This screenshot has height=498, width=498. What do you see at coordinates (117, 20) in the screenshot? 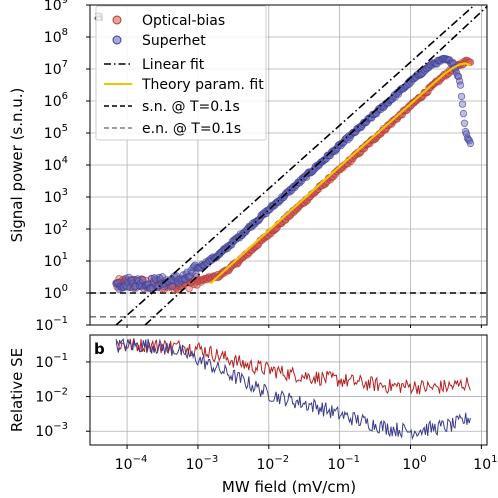
I see `legend-marker-optical-bias` at bounding box center [117, 20].